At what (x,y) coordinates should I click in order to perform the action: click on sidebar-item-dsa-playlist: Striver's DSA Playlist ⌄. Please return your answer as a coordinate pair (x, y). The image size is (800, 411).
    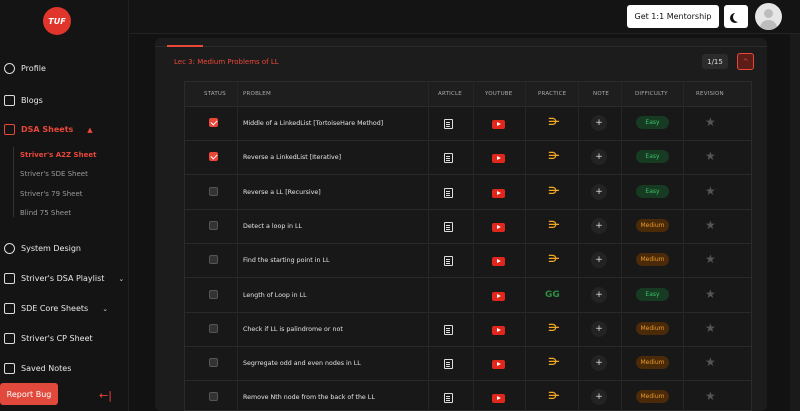
    Looking at the image, I should click on (64, 278).